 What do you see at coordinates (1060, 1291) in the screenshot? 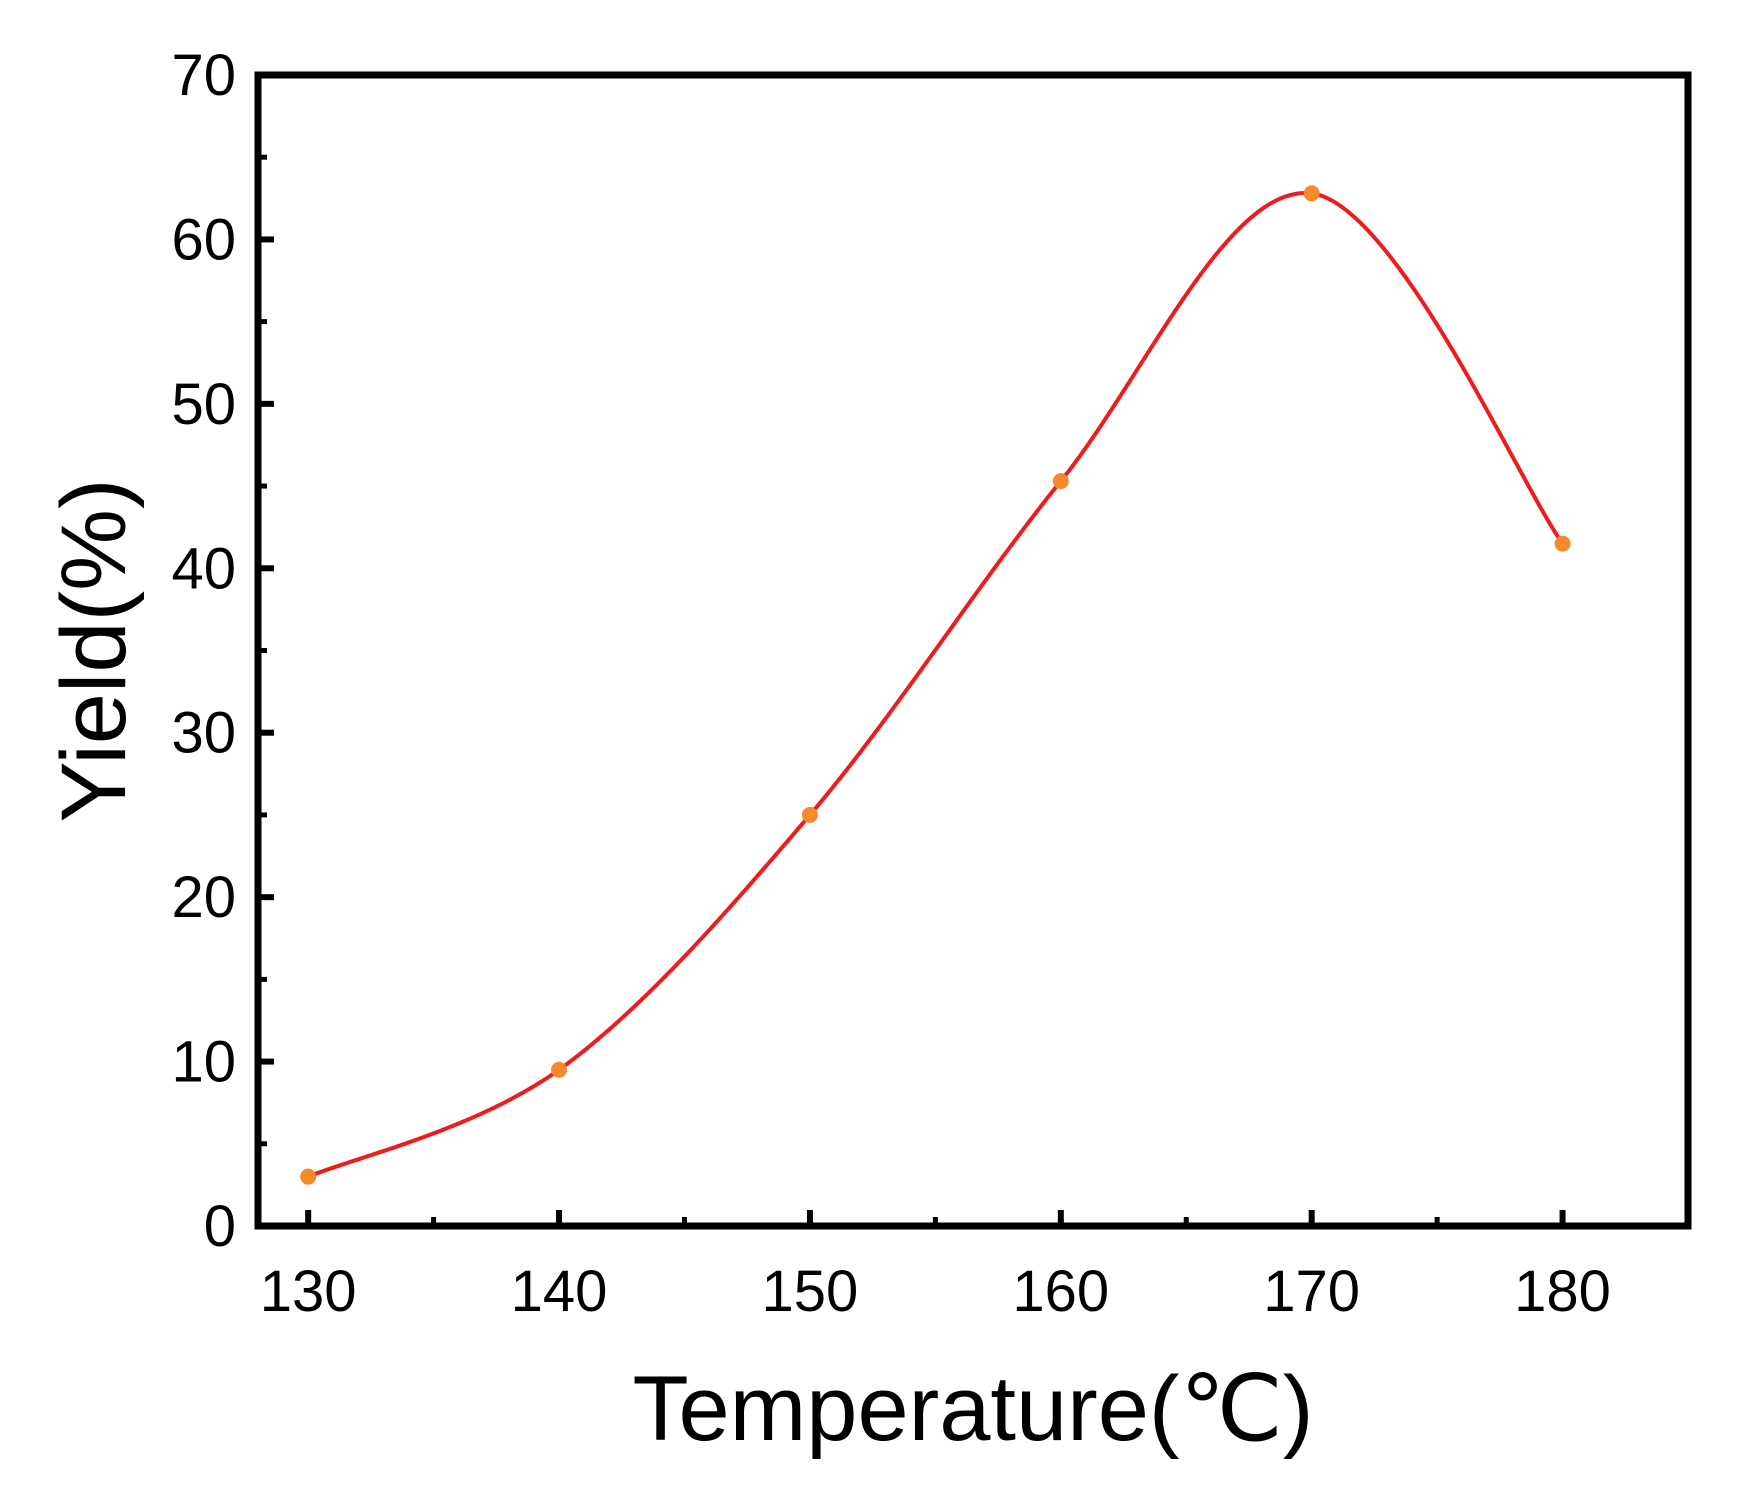
I see `x-tick-label: 160` at bounding box center [1060, 1291].